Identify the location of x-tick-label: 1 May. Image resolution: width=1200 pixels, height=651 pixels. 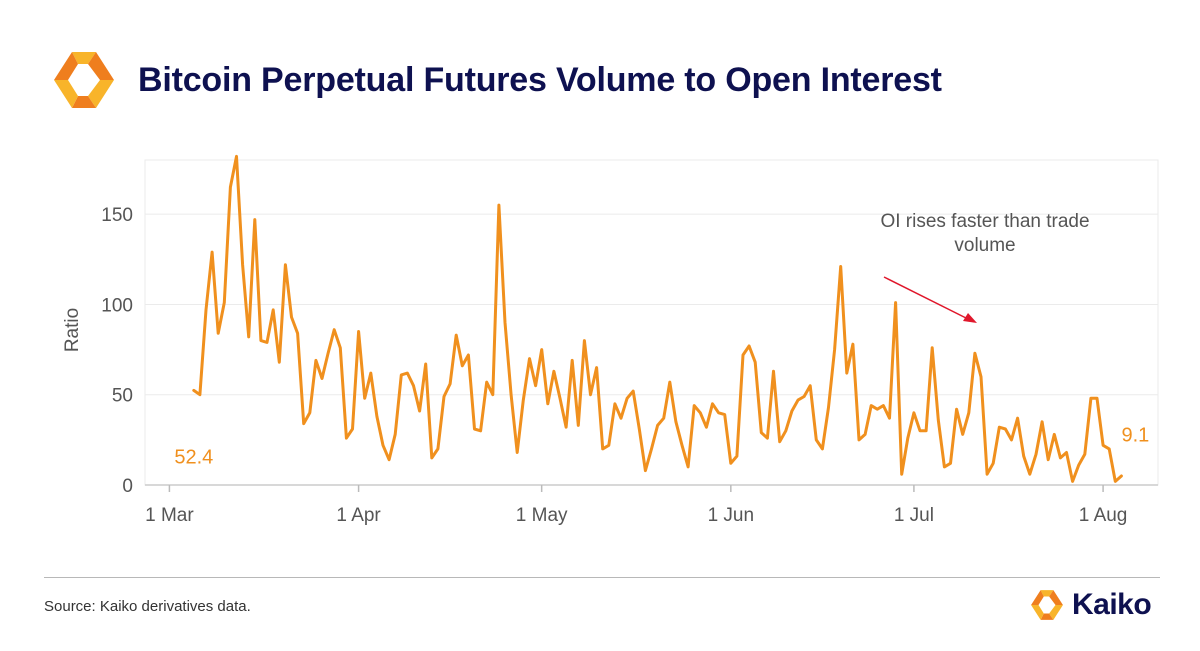
(542, 515).